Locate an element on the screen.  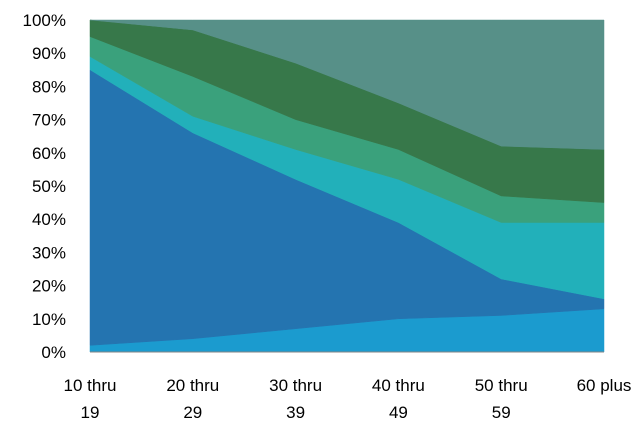
y-tick-label: 90% is located at coordinates (49, 53).